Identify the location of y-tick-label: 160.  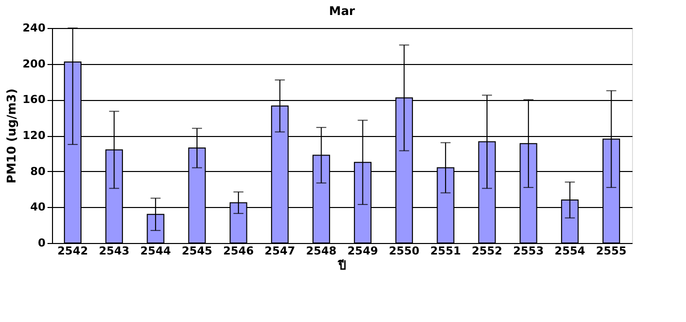
(34, 99).